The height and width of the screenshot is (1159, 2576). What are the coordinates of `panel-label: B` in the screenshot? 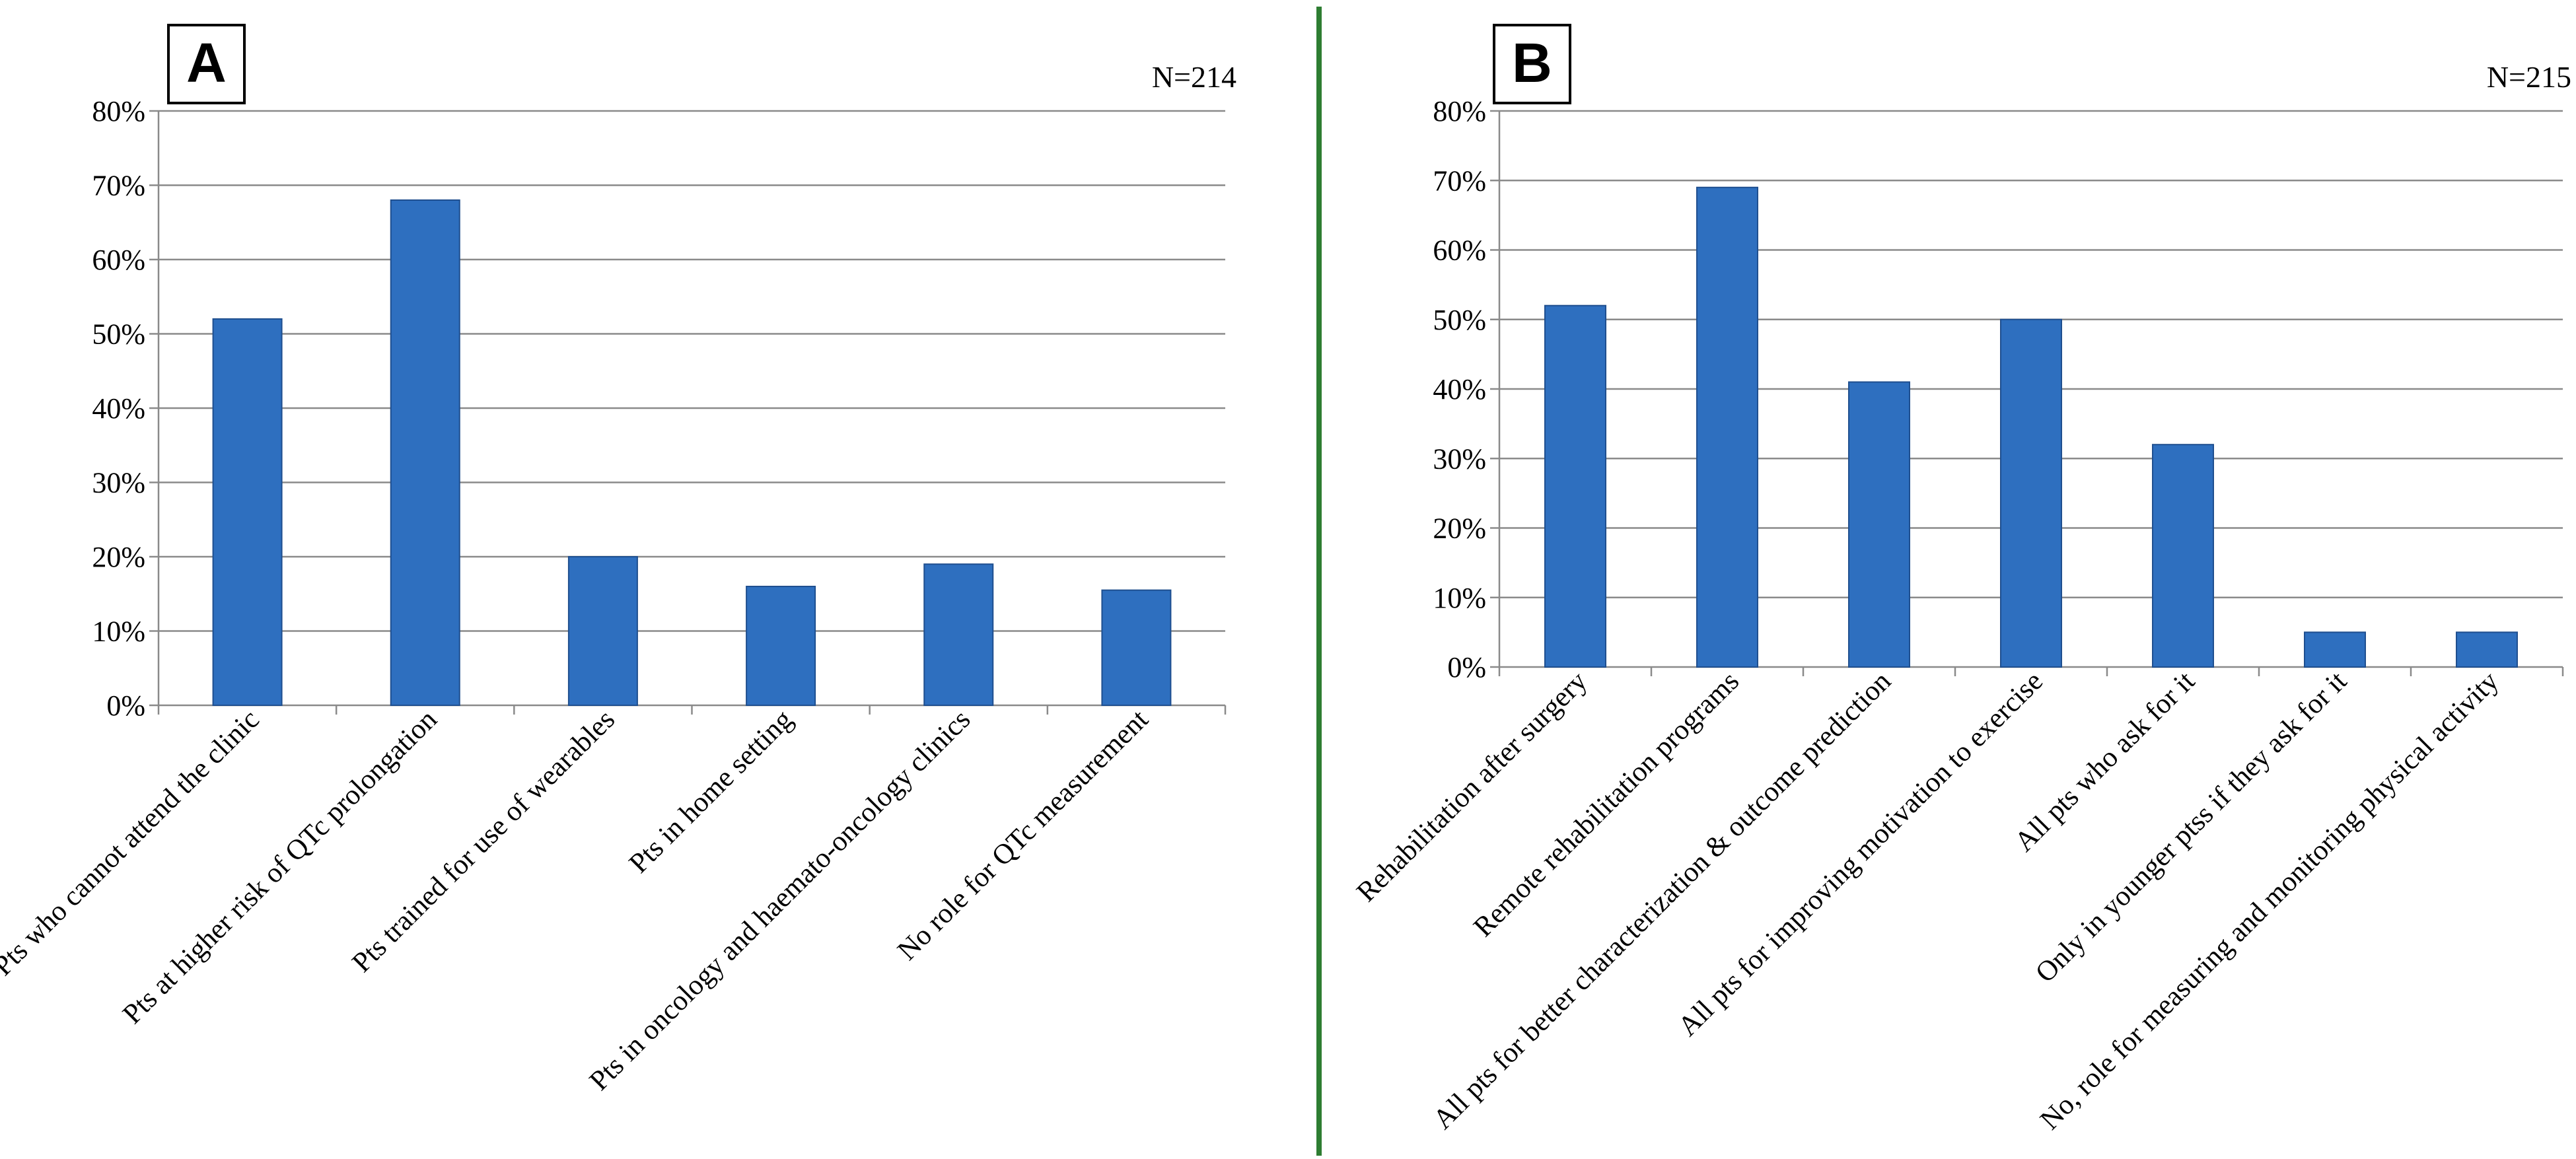 It's located at (1532, 63).